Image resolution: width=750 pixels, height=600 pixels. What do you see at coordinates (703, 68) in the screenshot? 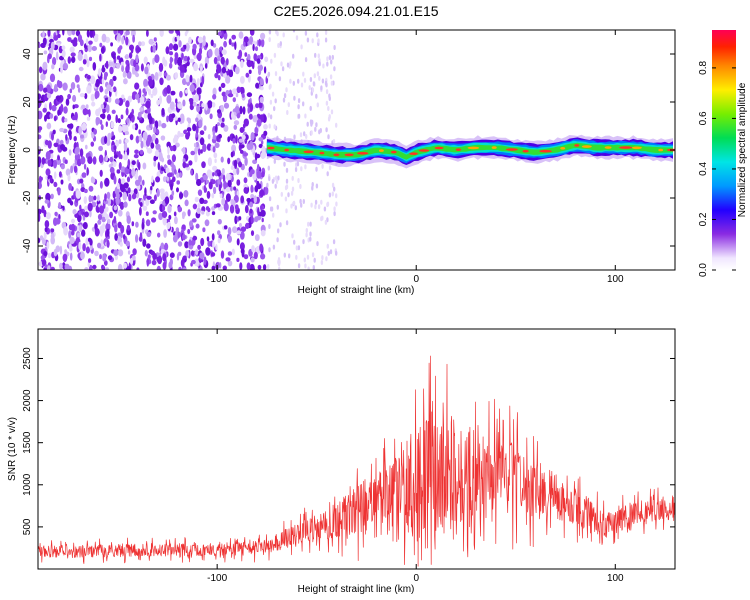
I see `colorbar-tick-label: 0.8` at bounding box center [703, 68].